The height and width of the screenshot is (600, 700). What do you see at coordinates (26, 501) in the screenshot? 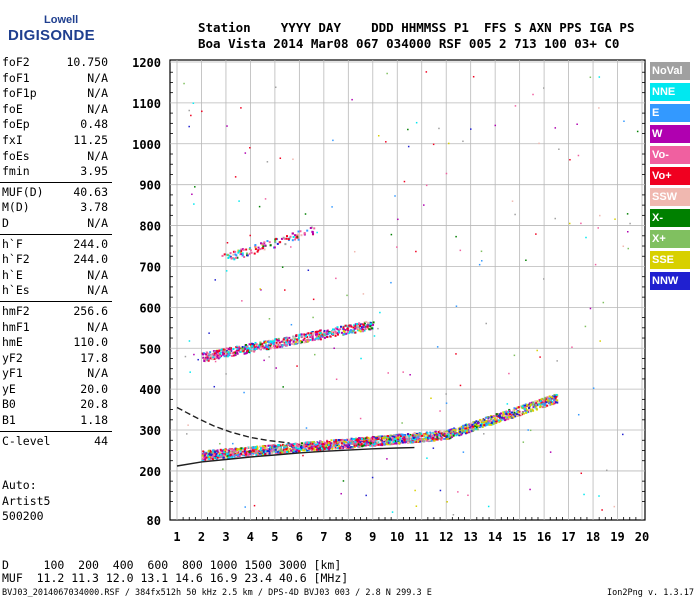
I see `auto-scaling-info: Auto: Artist5 500200` at bounding box center [26, 501].